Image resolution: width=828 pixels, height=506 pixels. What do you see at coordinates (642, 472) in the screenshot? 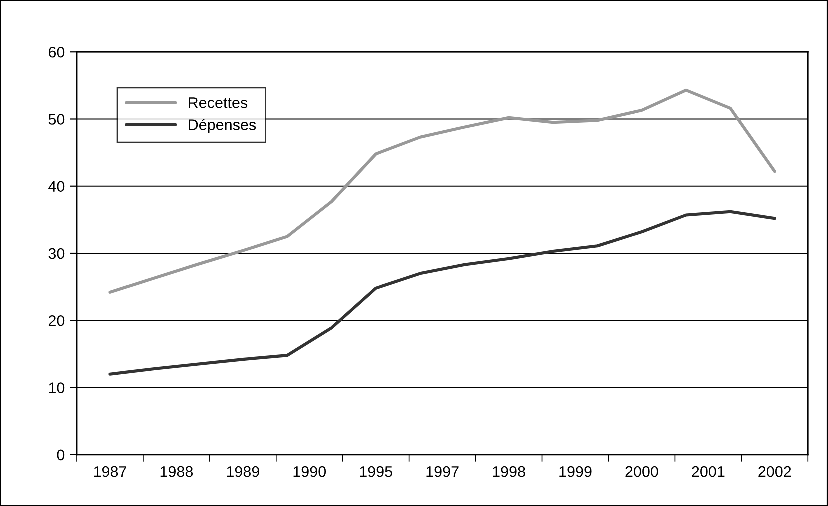
I see `x-tick-label: 2000` at bounding box center [642, 472].